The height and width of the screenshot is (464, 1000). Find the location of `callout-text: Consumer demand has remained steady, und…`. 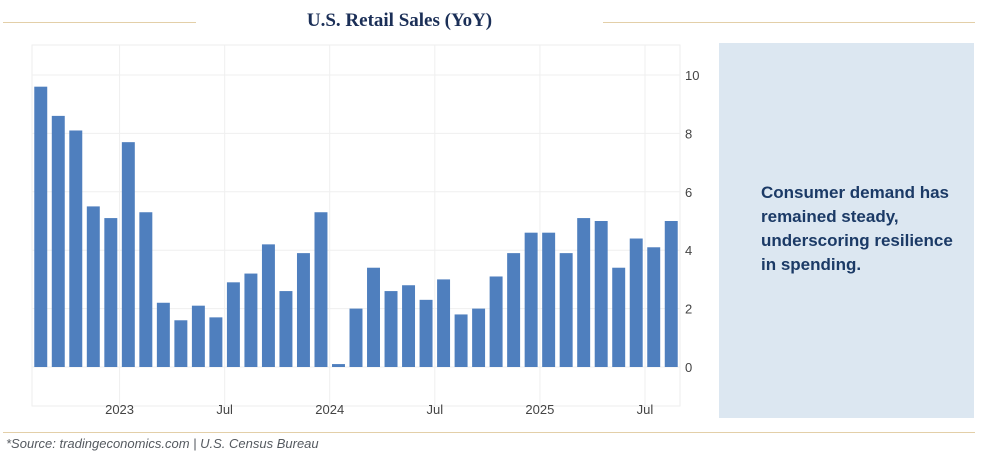

callout-text: Consumer demand has remained steady, und… is located at coordinates (857, 228).